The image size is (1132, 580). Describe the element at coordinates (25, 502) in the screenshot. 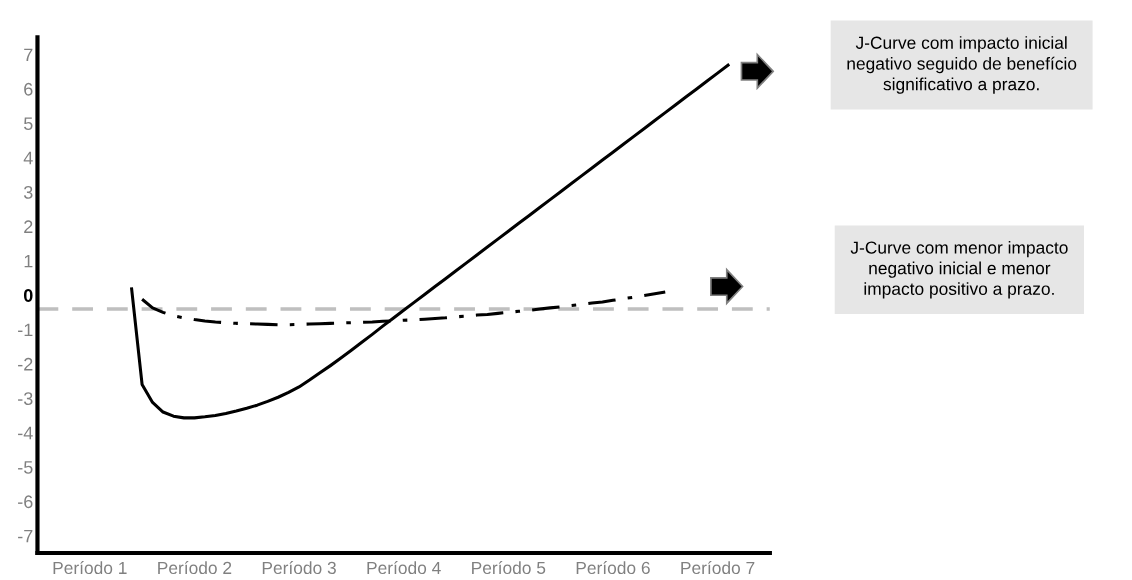

I see `y-tick-label: -6` at that location.